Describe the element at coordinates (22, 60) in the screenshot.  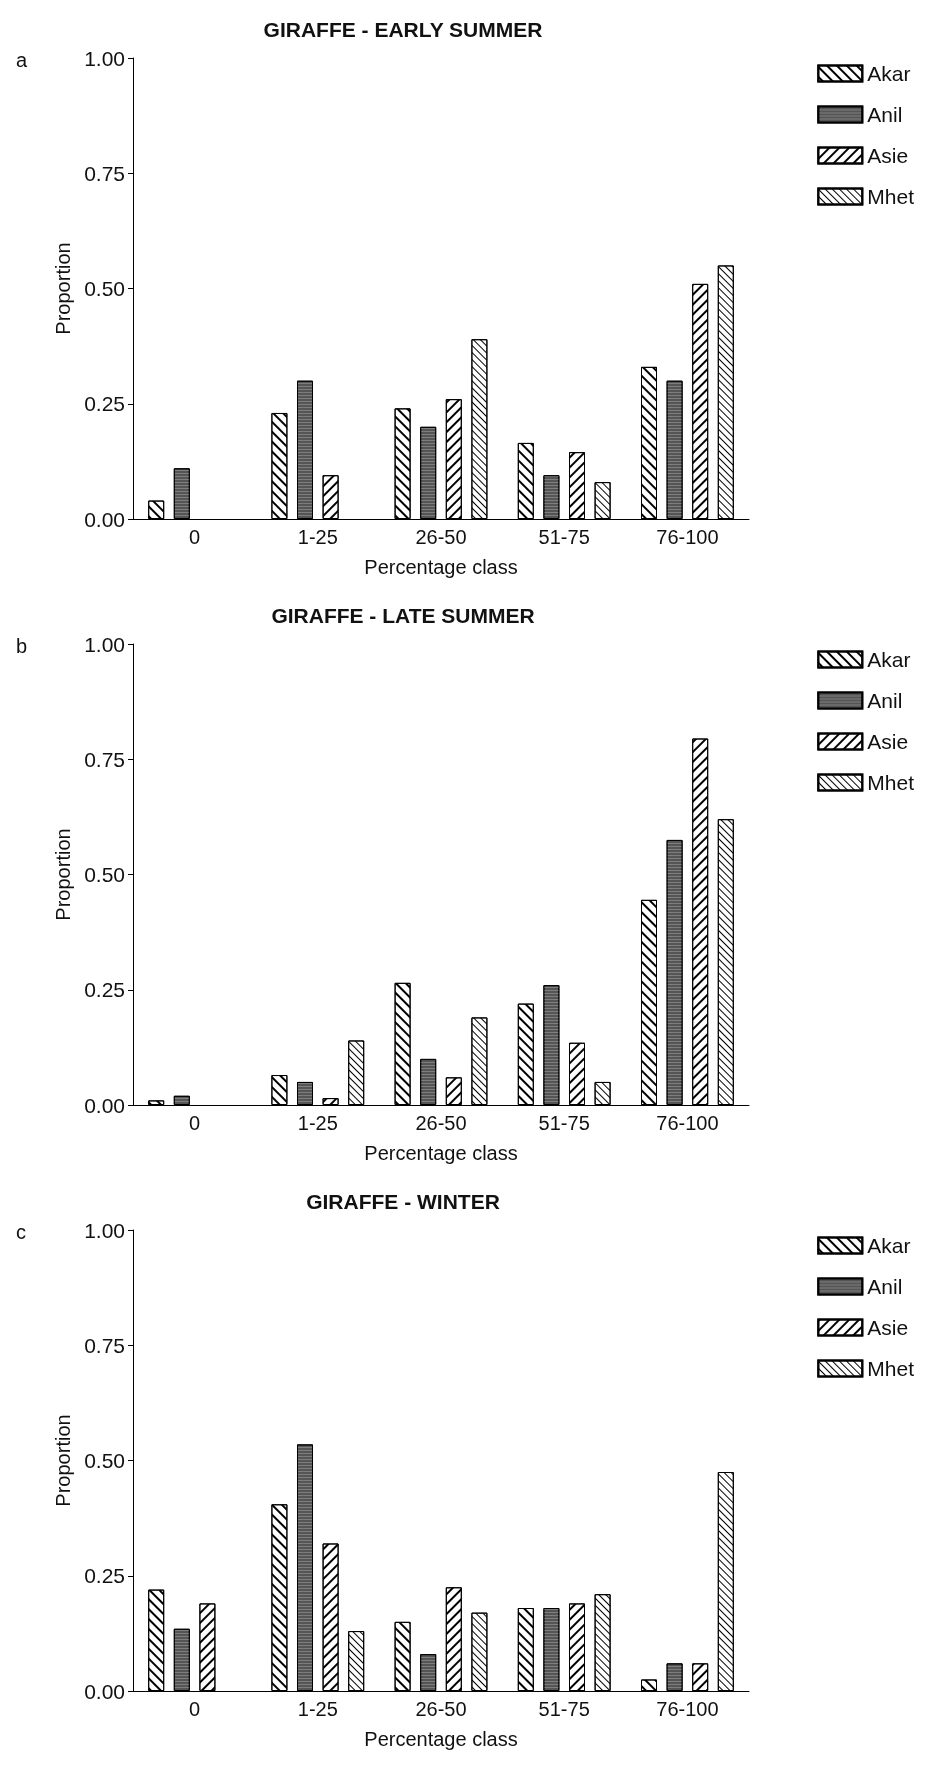
I see `text: a` at that location.